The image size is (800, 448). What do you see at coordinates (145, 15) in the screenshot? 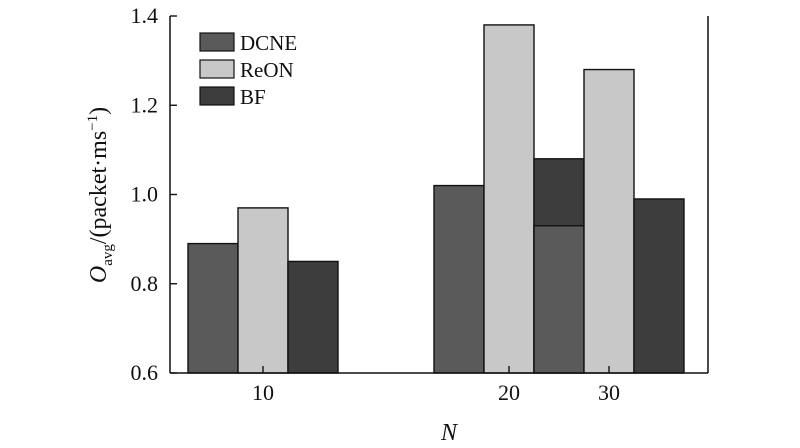
I see `y-tick-label: 1.4` at bounding box center [145, 15].